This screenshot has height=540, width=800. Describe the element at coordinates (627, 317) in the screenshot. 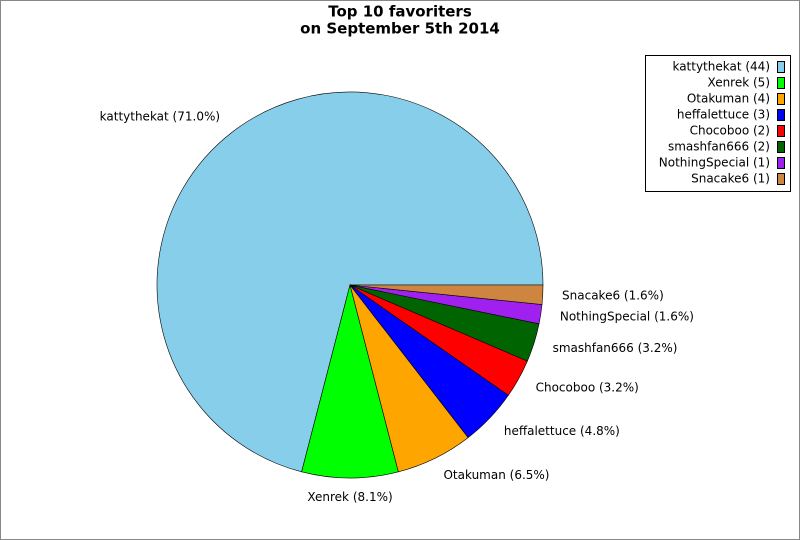

I see `slice-label: NothingSpecial (1.6%)` at that location.